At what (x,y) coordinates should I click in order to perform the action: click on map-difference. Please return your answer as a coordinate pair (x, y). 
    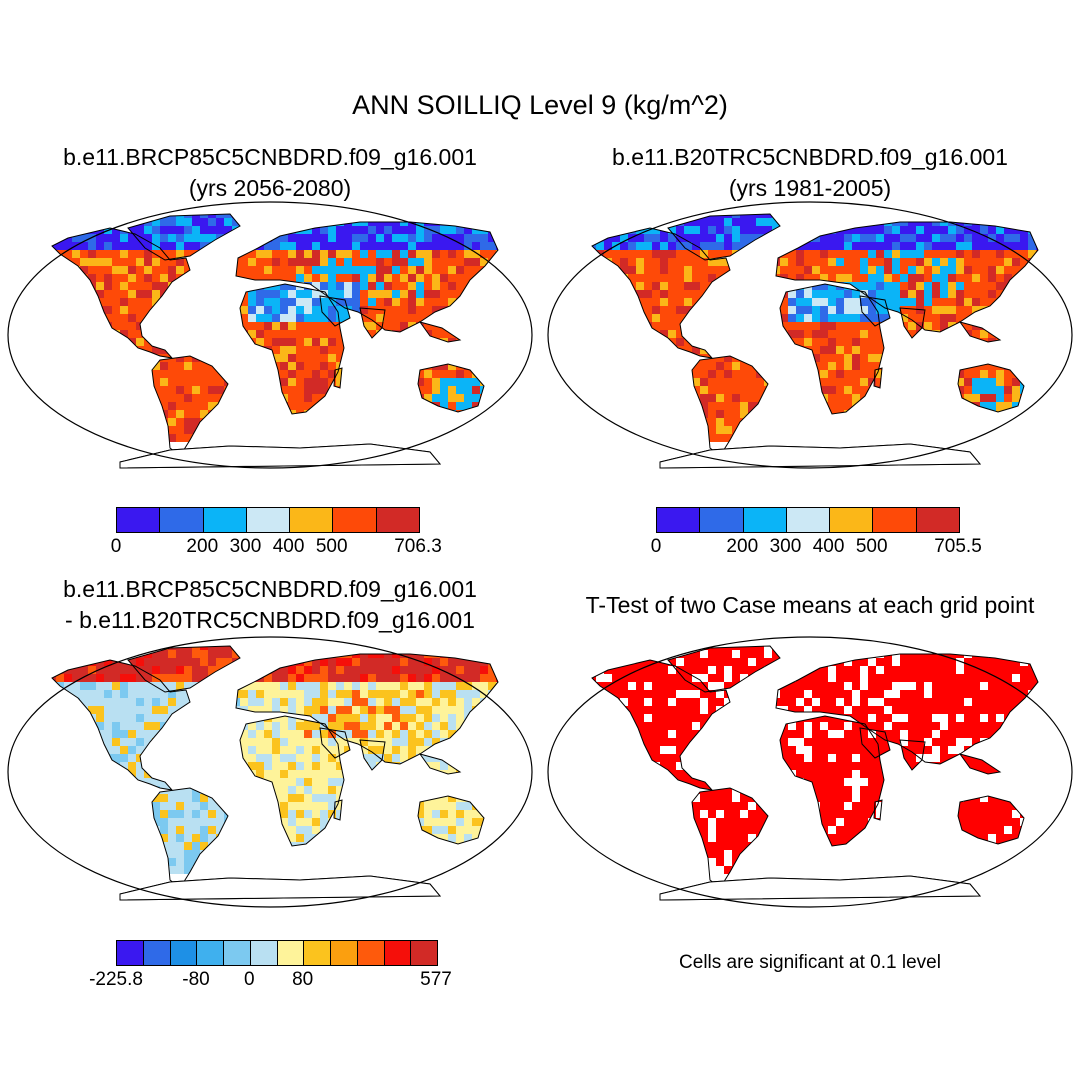
    Looking at the image, I should click on (270, 772).